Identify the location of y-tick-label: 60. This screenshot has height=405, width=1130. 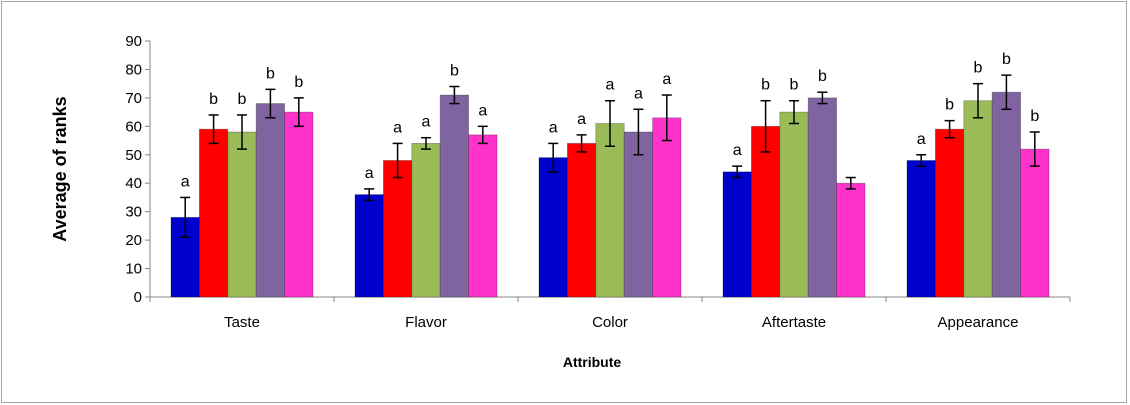
(133, 126).